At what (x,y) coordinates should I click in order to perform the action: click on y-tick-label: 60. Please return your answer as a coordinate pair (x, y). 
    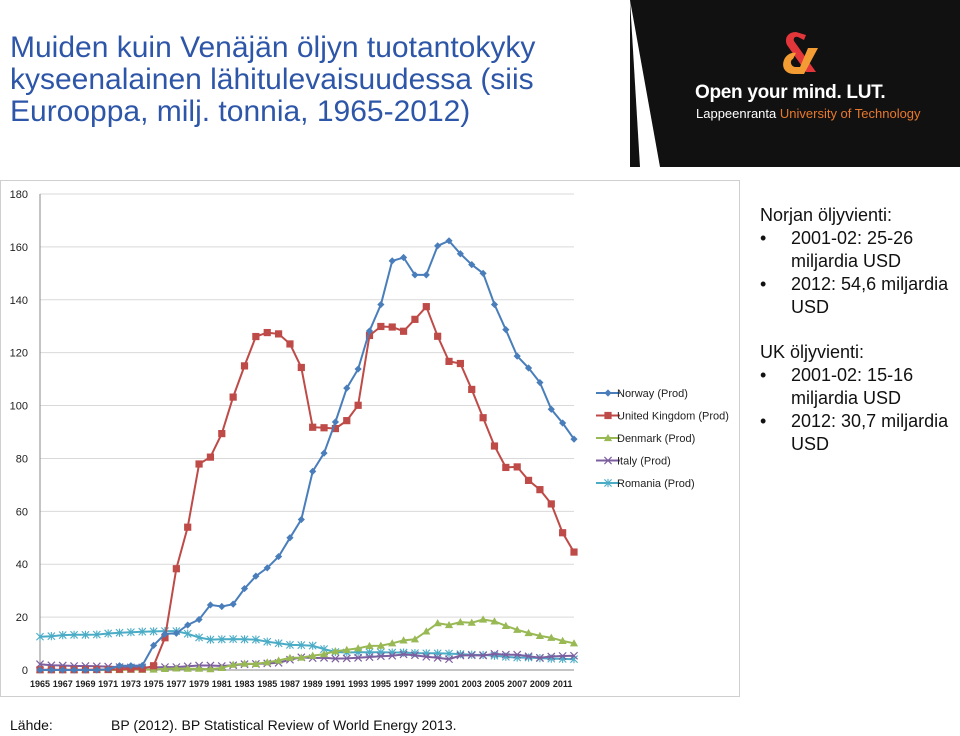
    Looking at the image, I should click on (22, 512).